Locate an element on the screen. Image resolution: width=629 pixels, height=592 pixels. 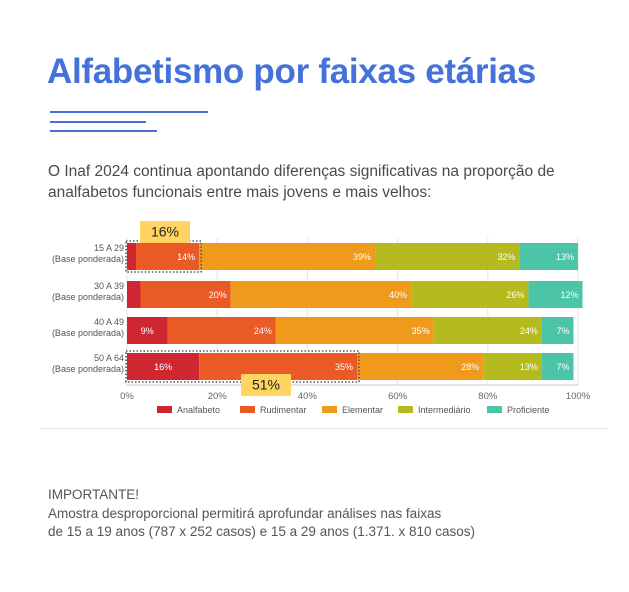
category-label: 50 A 64 is located at coordinates (109, 358).